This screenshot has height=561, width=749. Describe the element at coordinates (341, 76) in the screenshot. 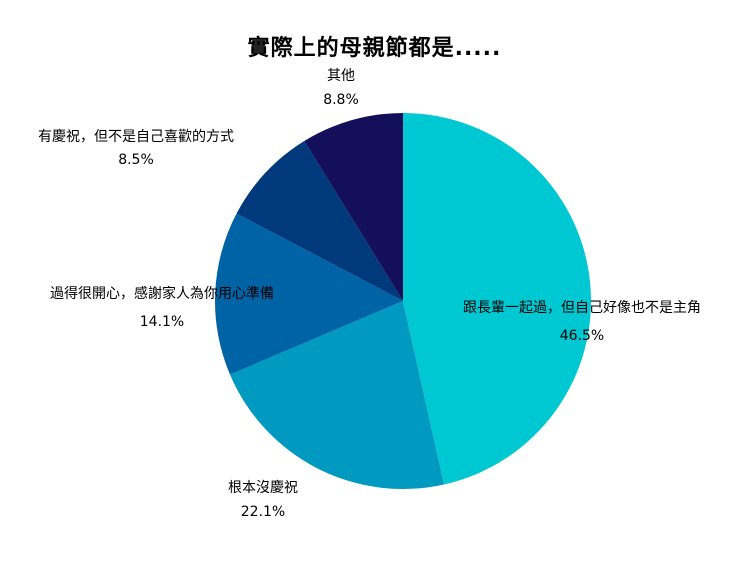

I see `slice-label-4: 其他` at that location.